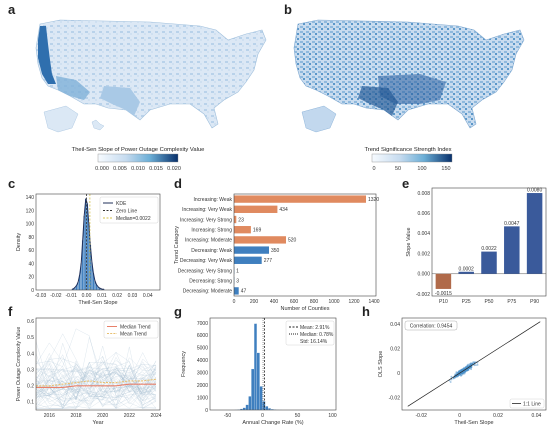  What do you see at coordinates (31, 238) in the screenshot?
I see `y-tick-label: 80` at bounding box center [31, 238].